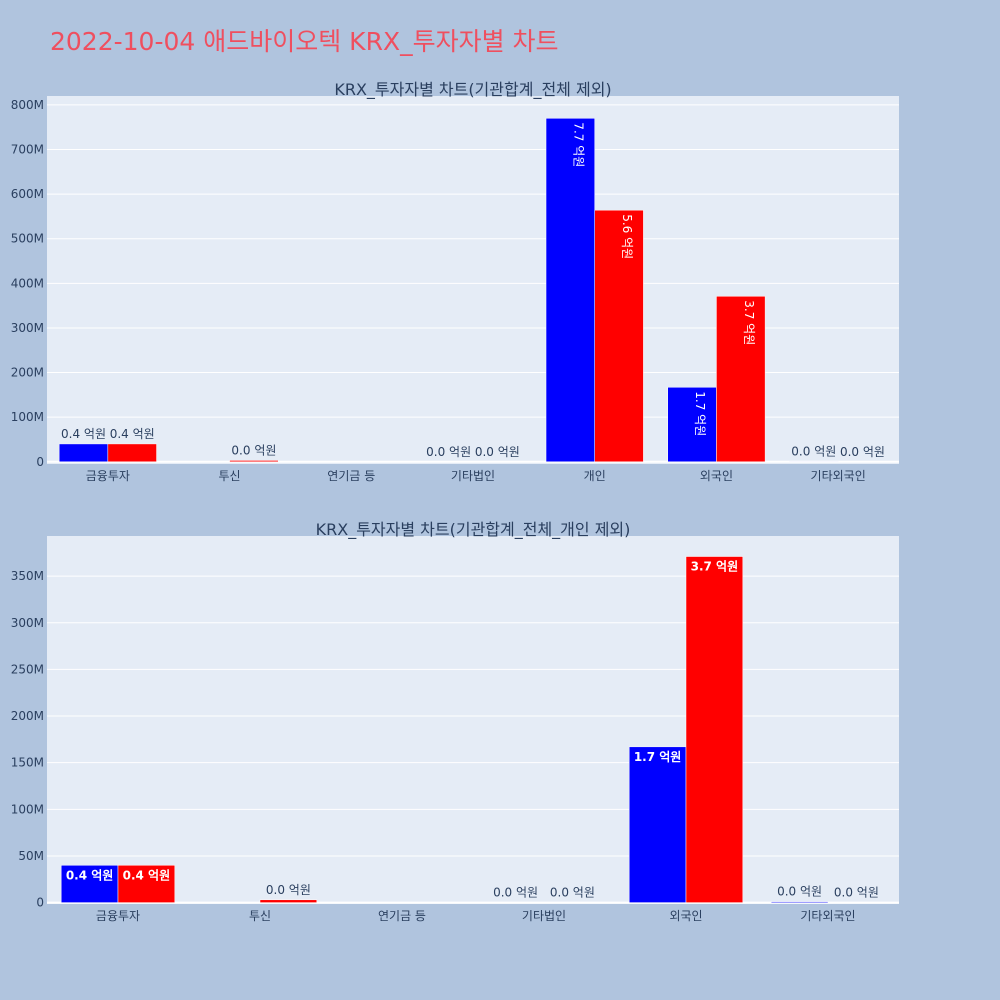  Describe the element at coordinates (304, 41) in the screenshot. I see `page-title: 2022-10-04 애드바이오텍 KRX_투자자별 차트` at that location.